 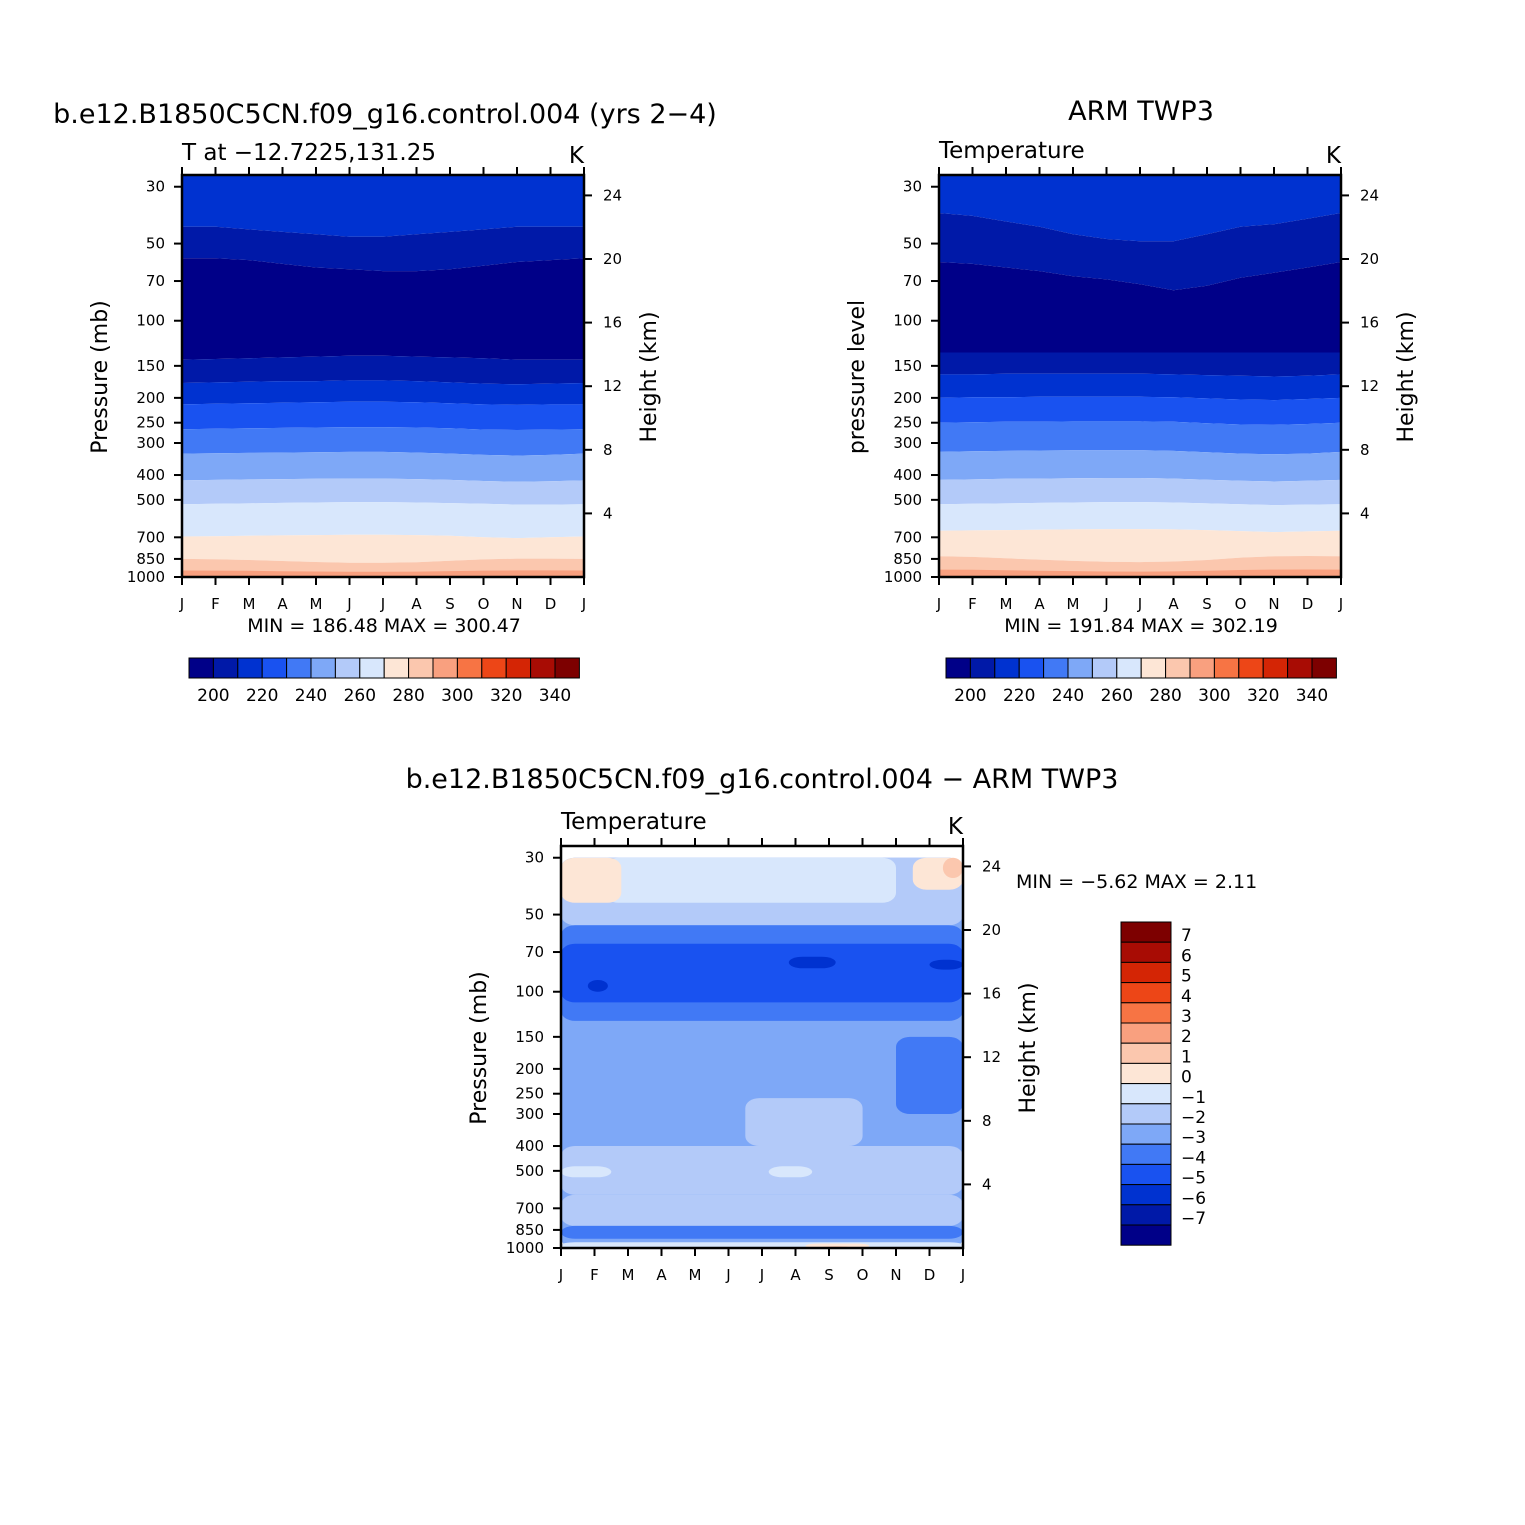 What do you see at coordinates (612, 323) in the screenshot?
I see `model-y2-tick-label: 16` at bounding box center [612, 323].